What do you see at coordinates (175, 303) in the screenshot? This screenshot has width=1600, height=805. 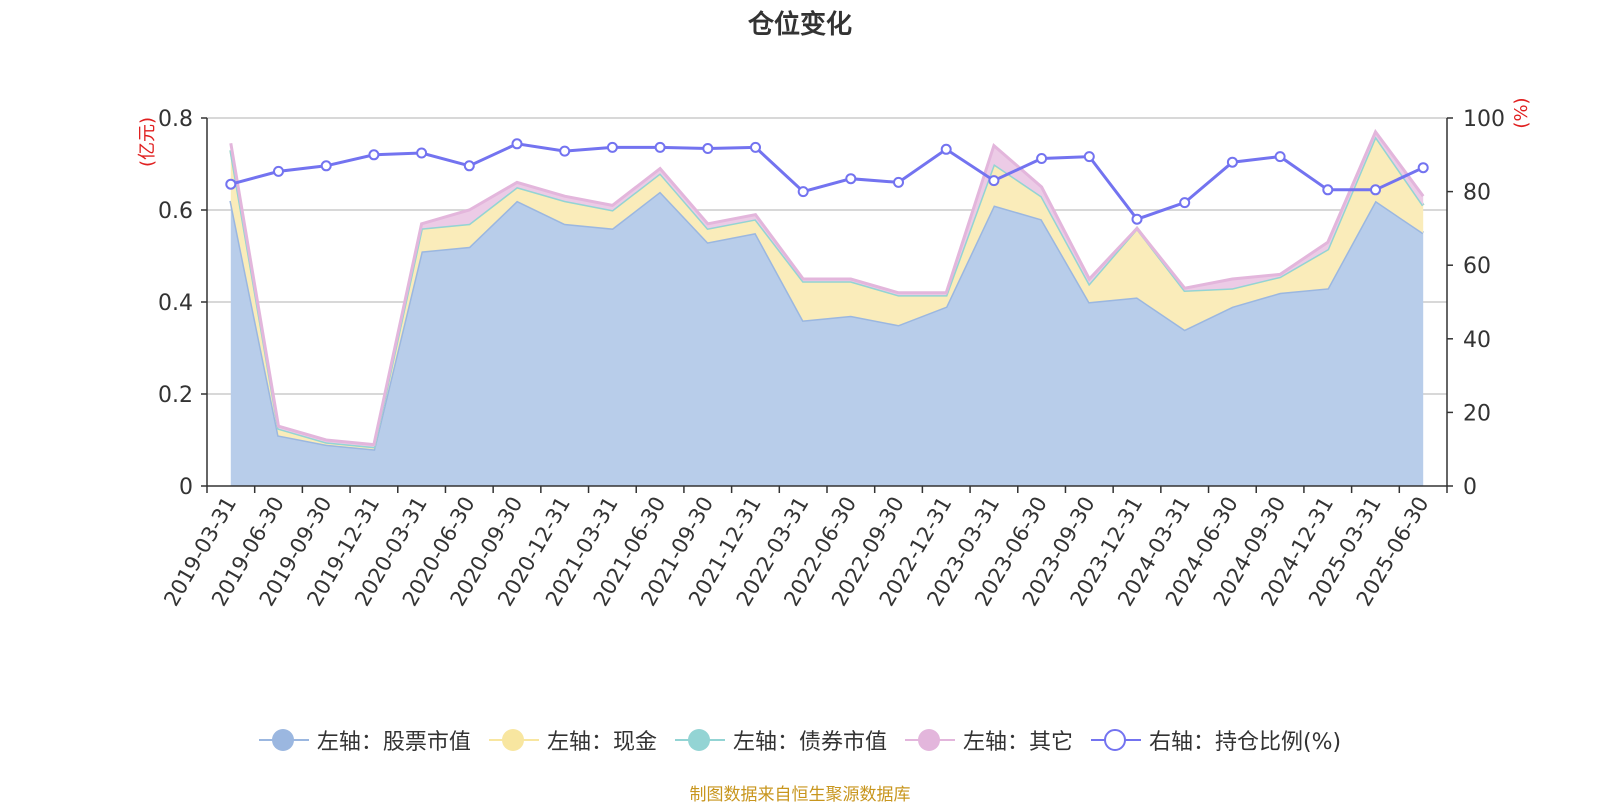 I see `left-axis-tick-label: 0.4` at bounding box center [175, 303].